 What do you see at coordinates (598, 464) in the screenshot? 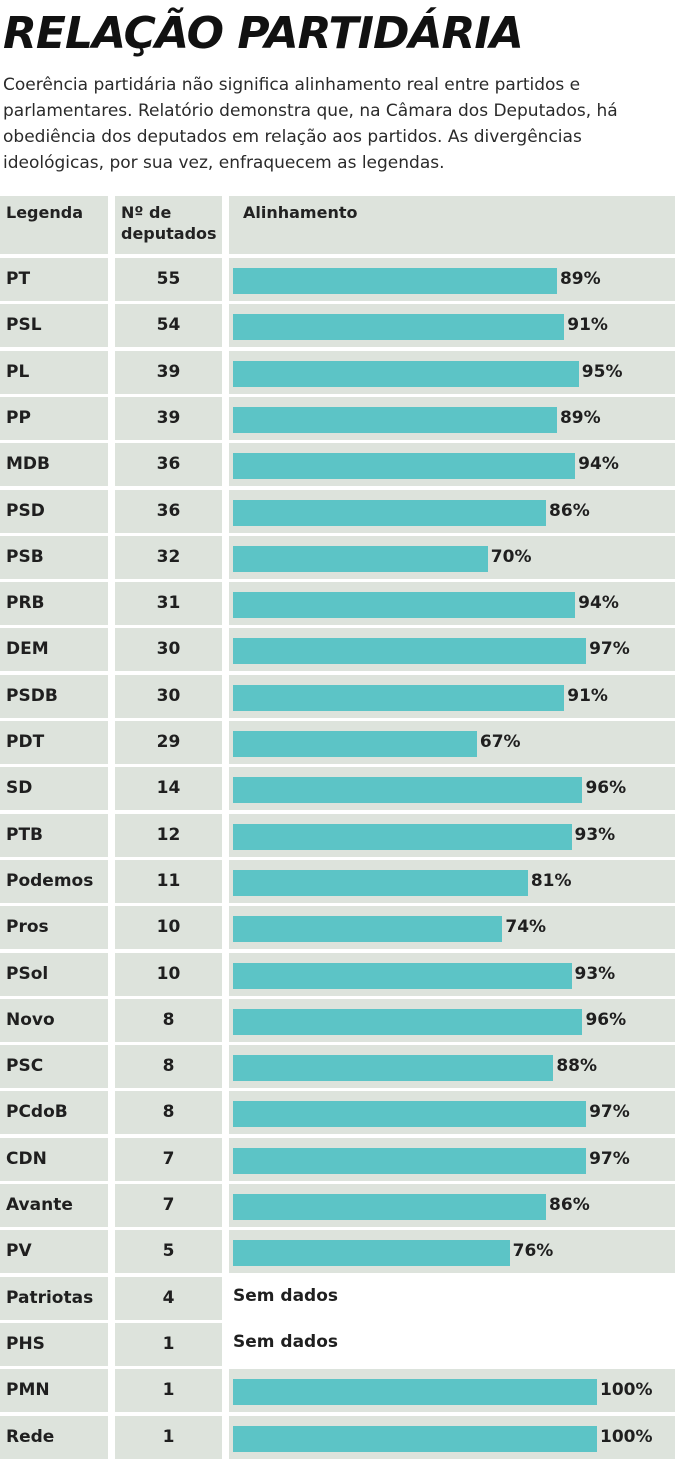
I see `alignment-value-label: 94%` at bounding box center [598, 464].